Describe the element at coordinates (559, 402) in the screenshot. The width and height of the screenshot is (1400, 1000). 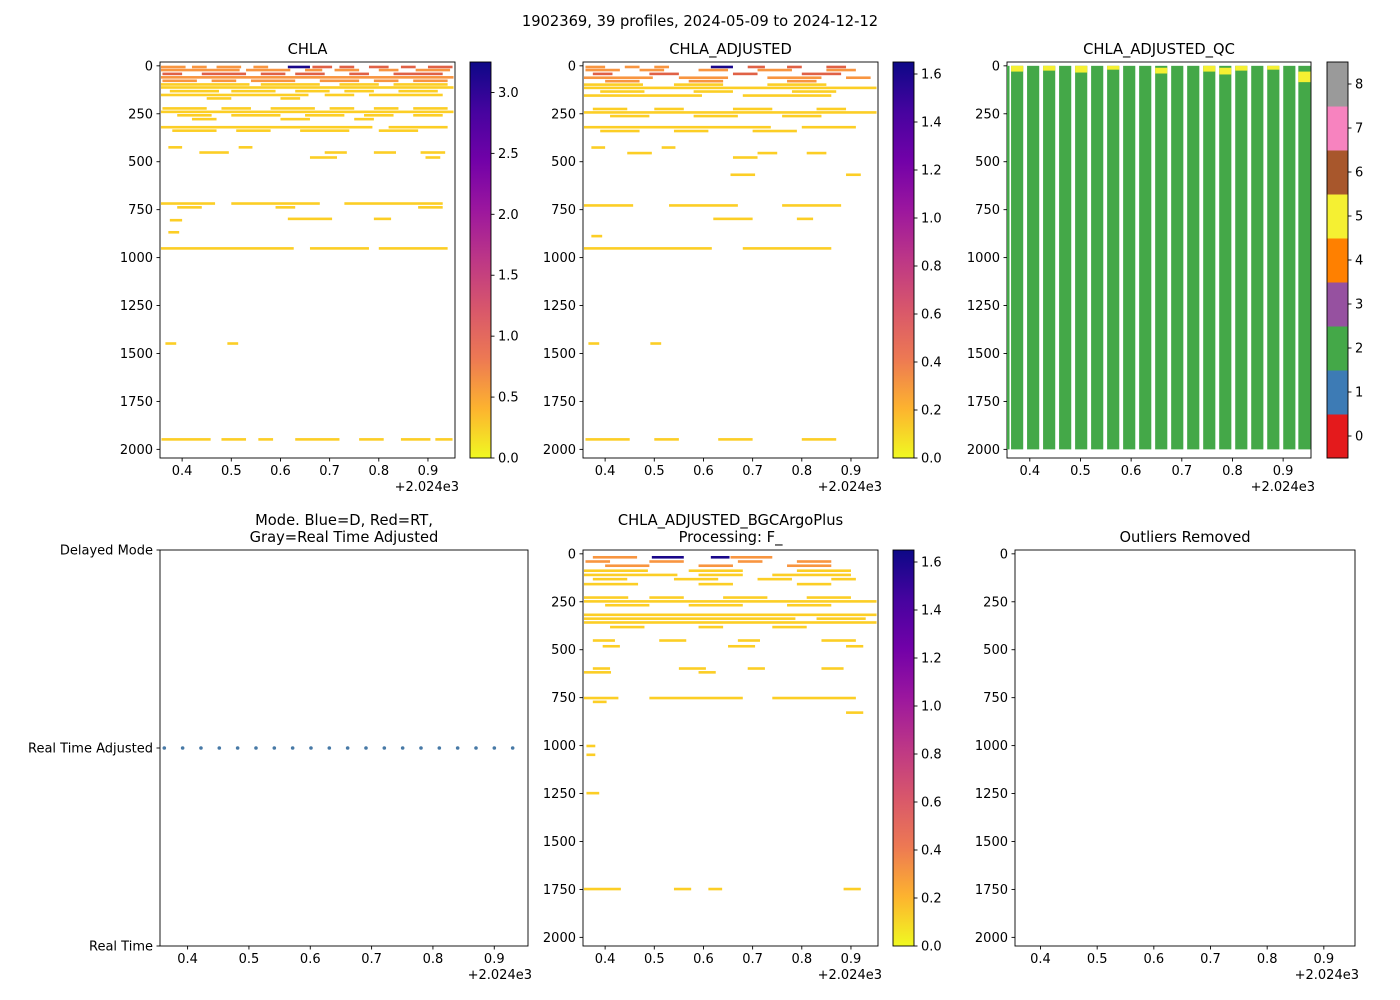
I see `y-tick-label: 1750` at that location.